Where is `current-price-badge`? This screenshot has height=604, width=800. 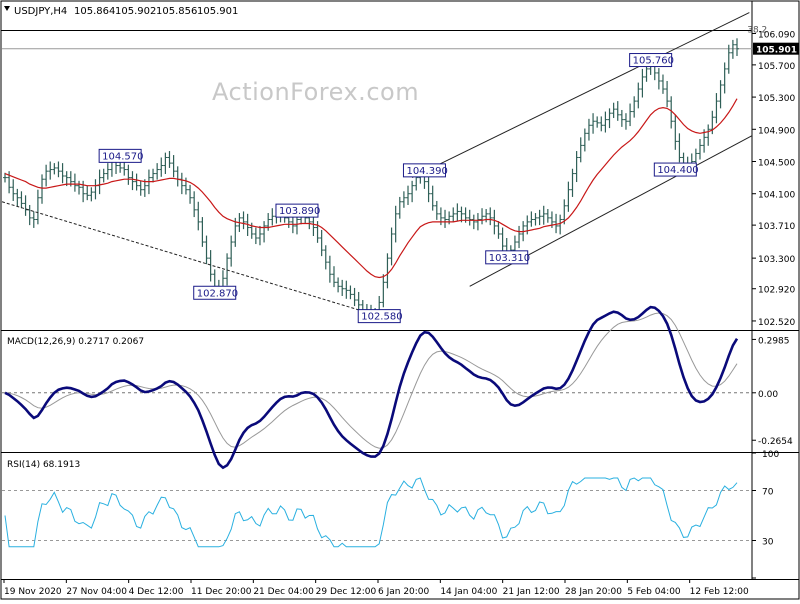 current-price-badge is located at coordinates (776, 48).